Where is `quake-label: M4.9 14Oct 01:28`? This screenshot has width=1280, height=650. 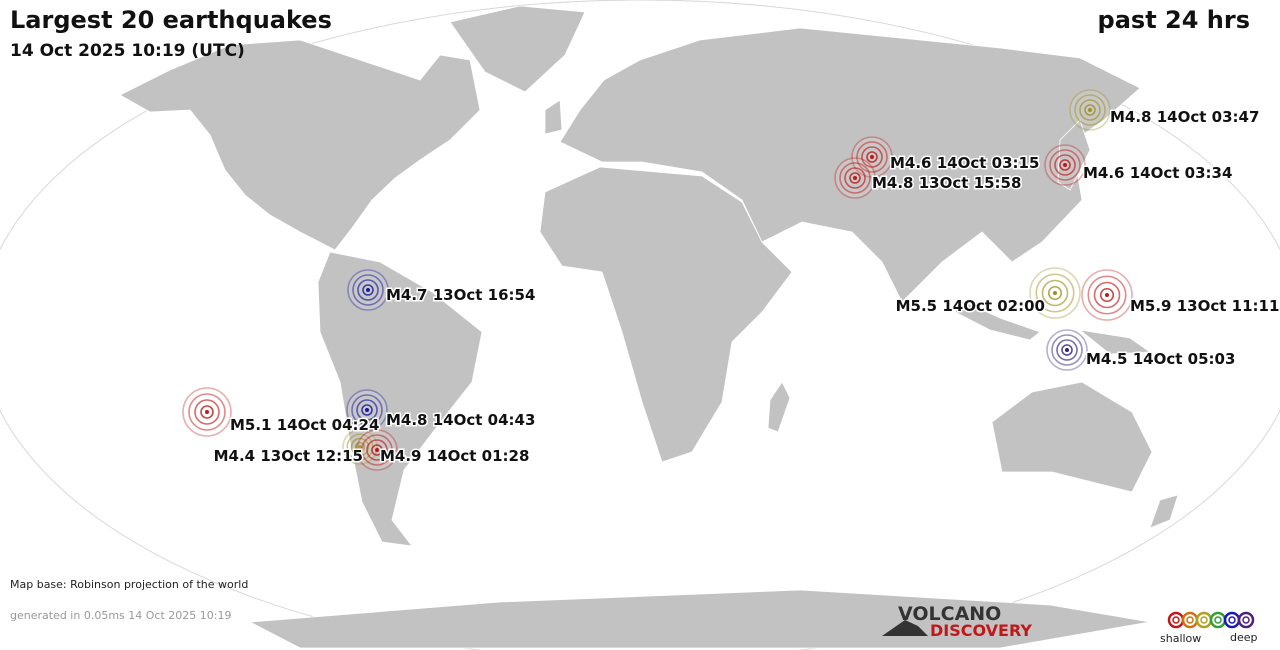 quake-label: M4.9 14Oct 01:28 is located at coordinates (454, 456).